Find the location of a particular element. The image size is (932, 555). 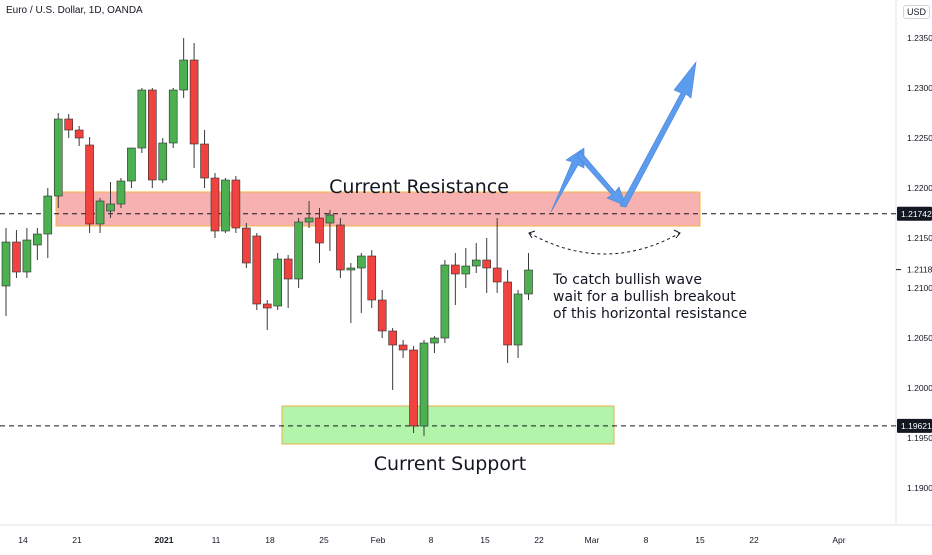

price-tick-label: 1.21000 is located at coordinates (919, 288).